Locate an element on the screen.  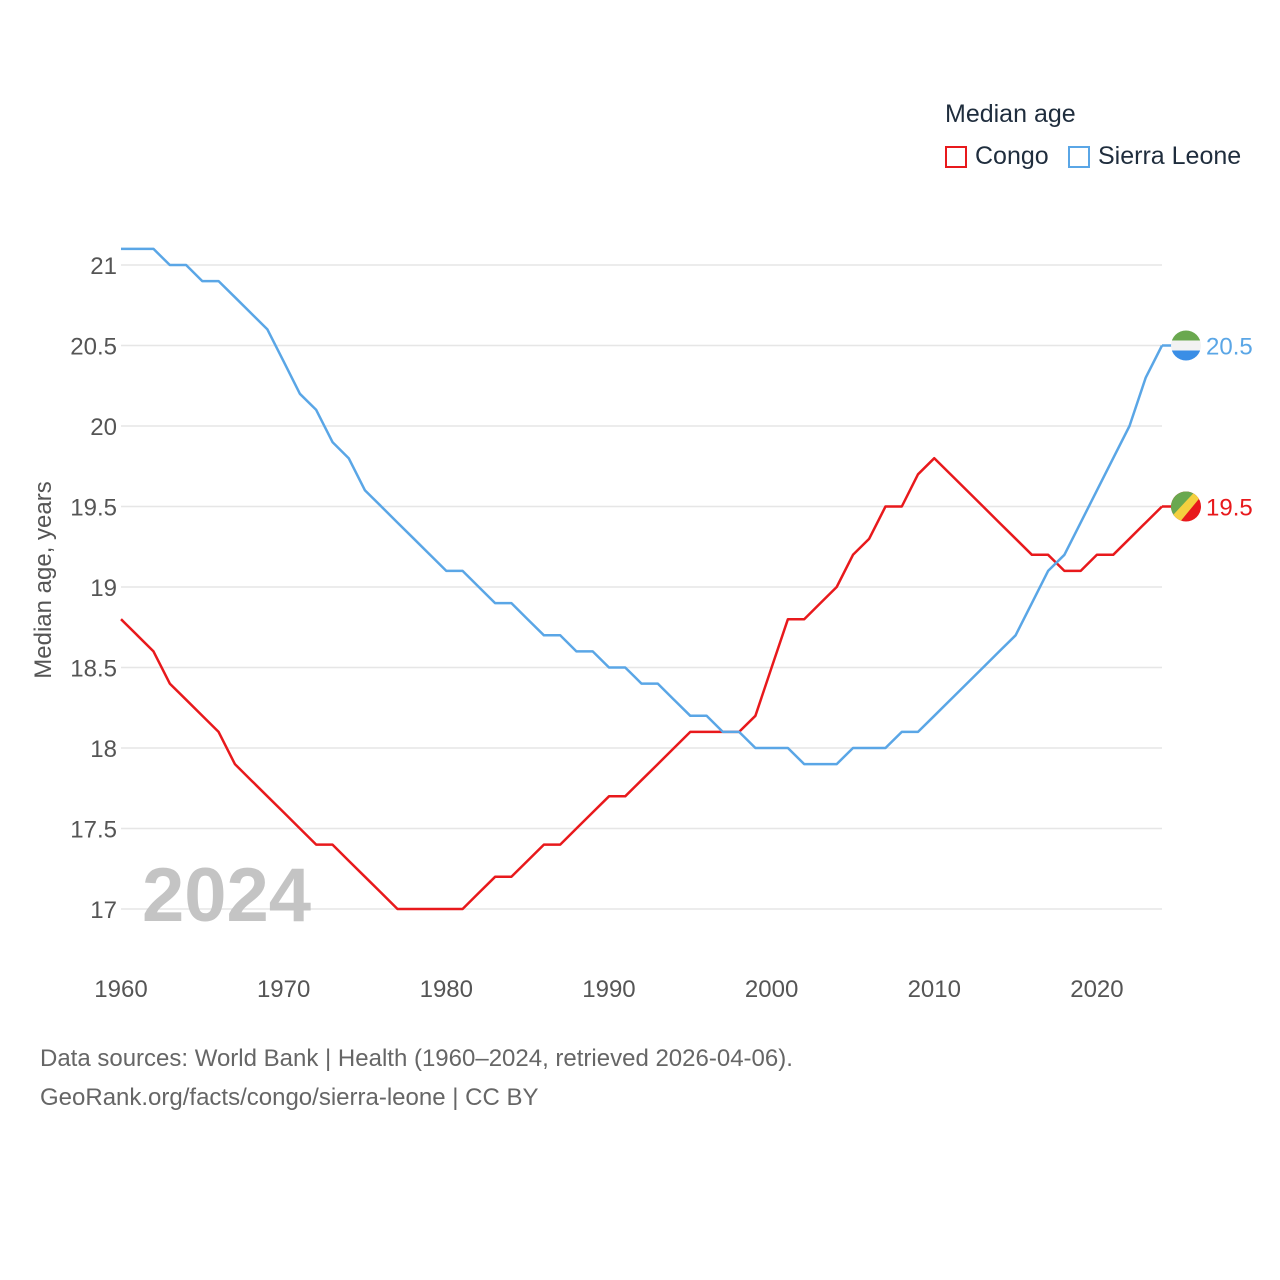
y-tick-label: 20 is located at coordinates (103, 427).